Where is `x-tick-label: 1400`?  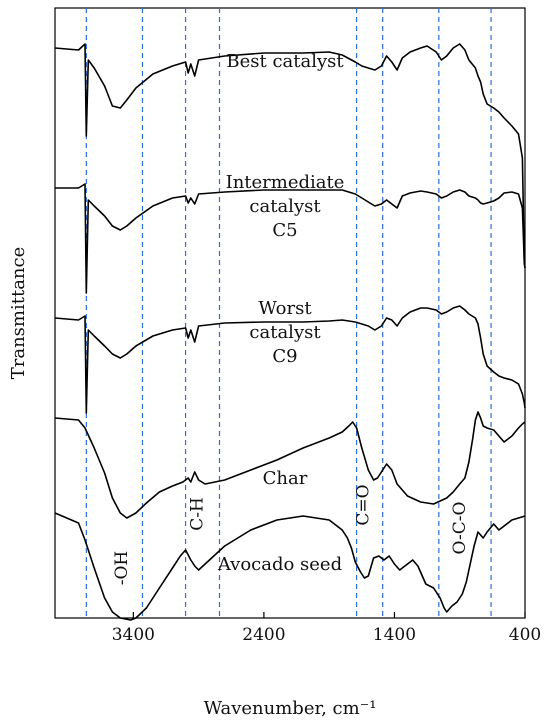 x-tick-label: 1400 is located at coordinates (394, 635).